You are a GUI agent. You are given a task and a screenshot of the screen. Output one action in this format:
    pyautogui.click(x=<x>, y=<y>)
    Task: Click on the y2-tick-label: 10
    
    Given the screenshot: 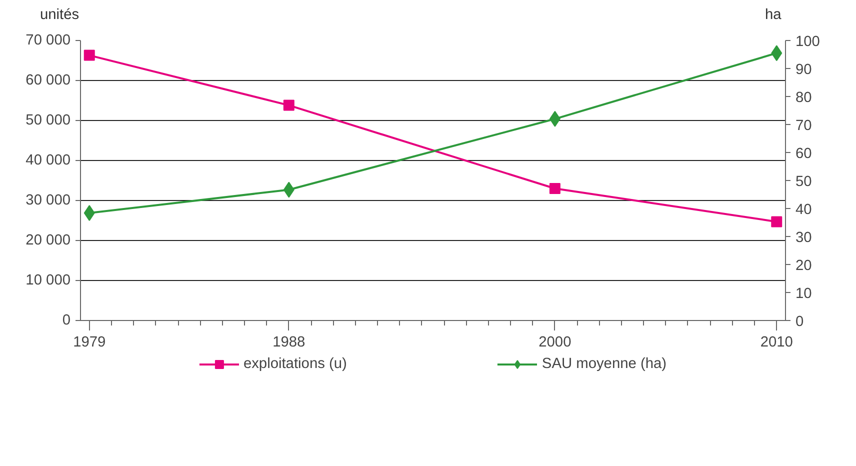 What is the action you would take?
    pyautogui.click(x=804, y=294)
    